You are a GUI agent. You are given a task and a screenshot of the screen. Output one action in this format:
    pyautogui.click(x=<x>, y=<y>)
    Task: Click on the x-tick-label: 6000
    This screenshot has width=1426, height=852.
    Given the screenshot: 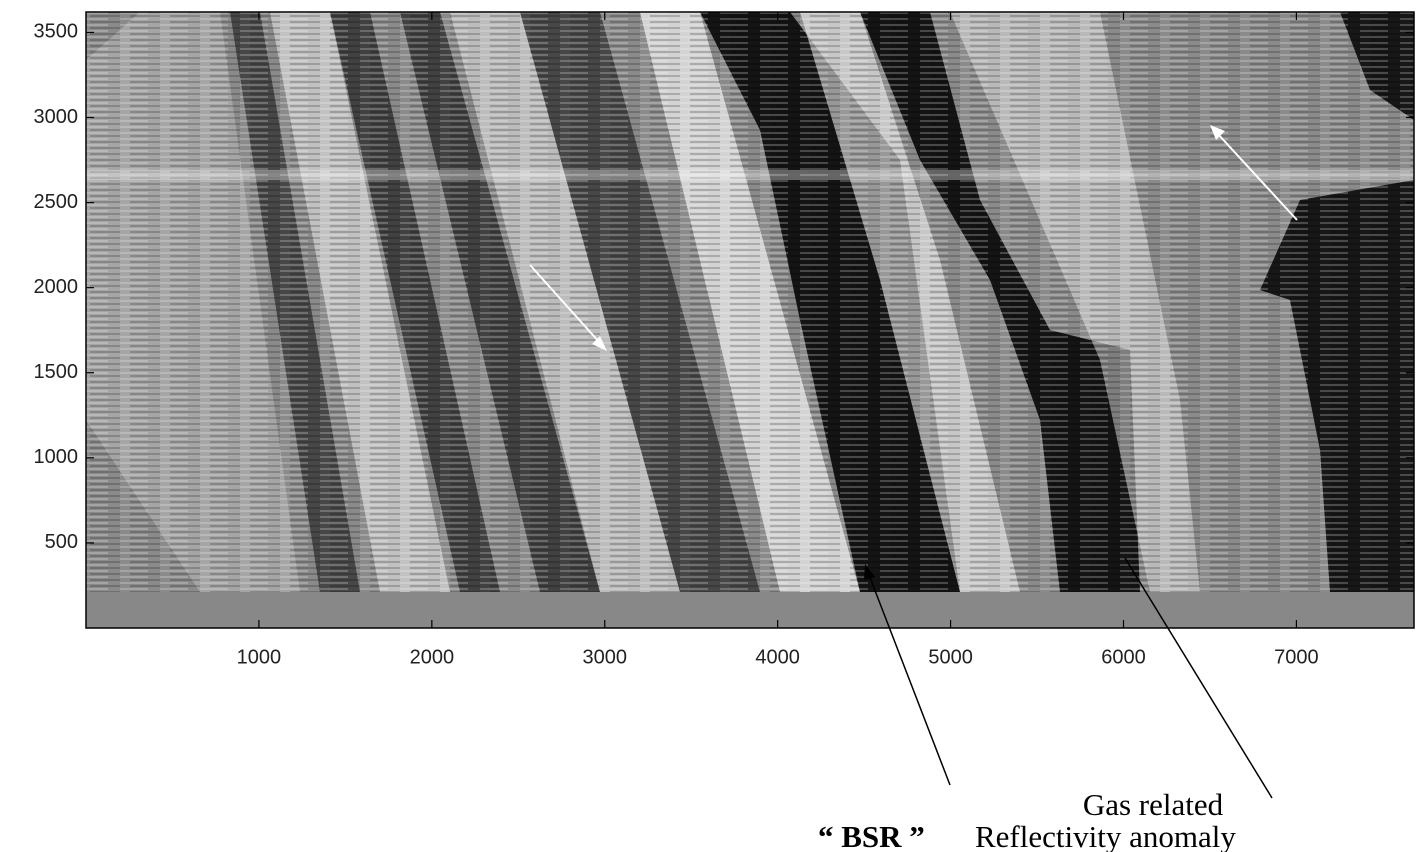 What is the action you would take?
    pyautogui.click(x=1123, y=657)
    